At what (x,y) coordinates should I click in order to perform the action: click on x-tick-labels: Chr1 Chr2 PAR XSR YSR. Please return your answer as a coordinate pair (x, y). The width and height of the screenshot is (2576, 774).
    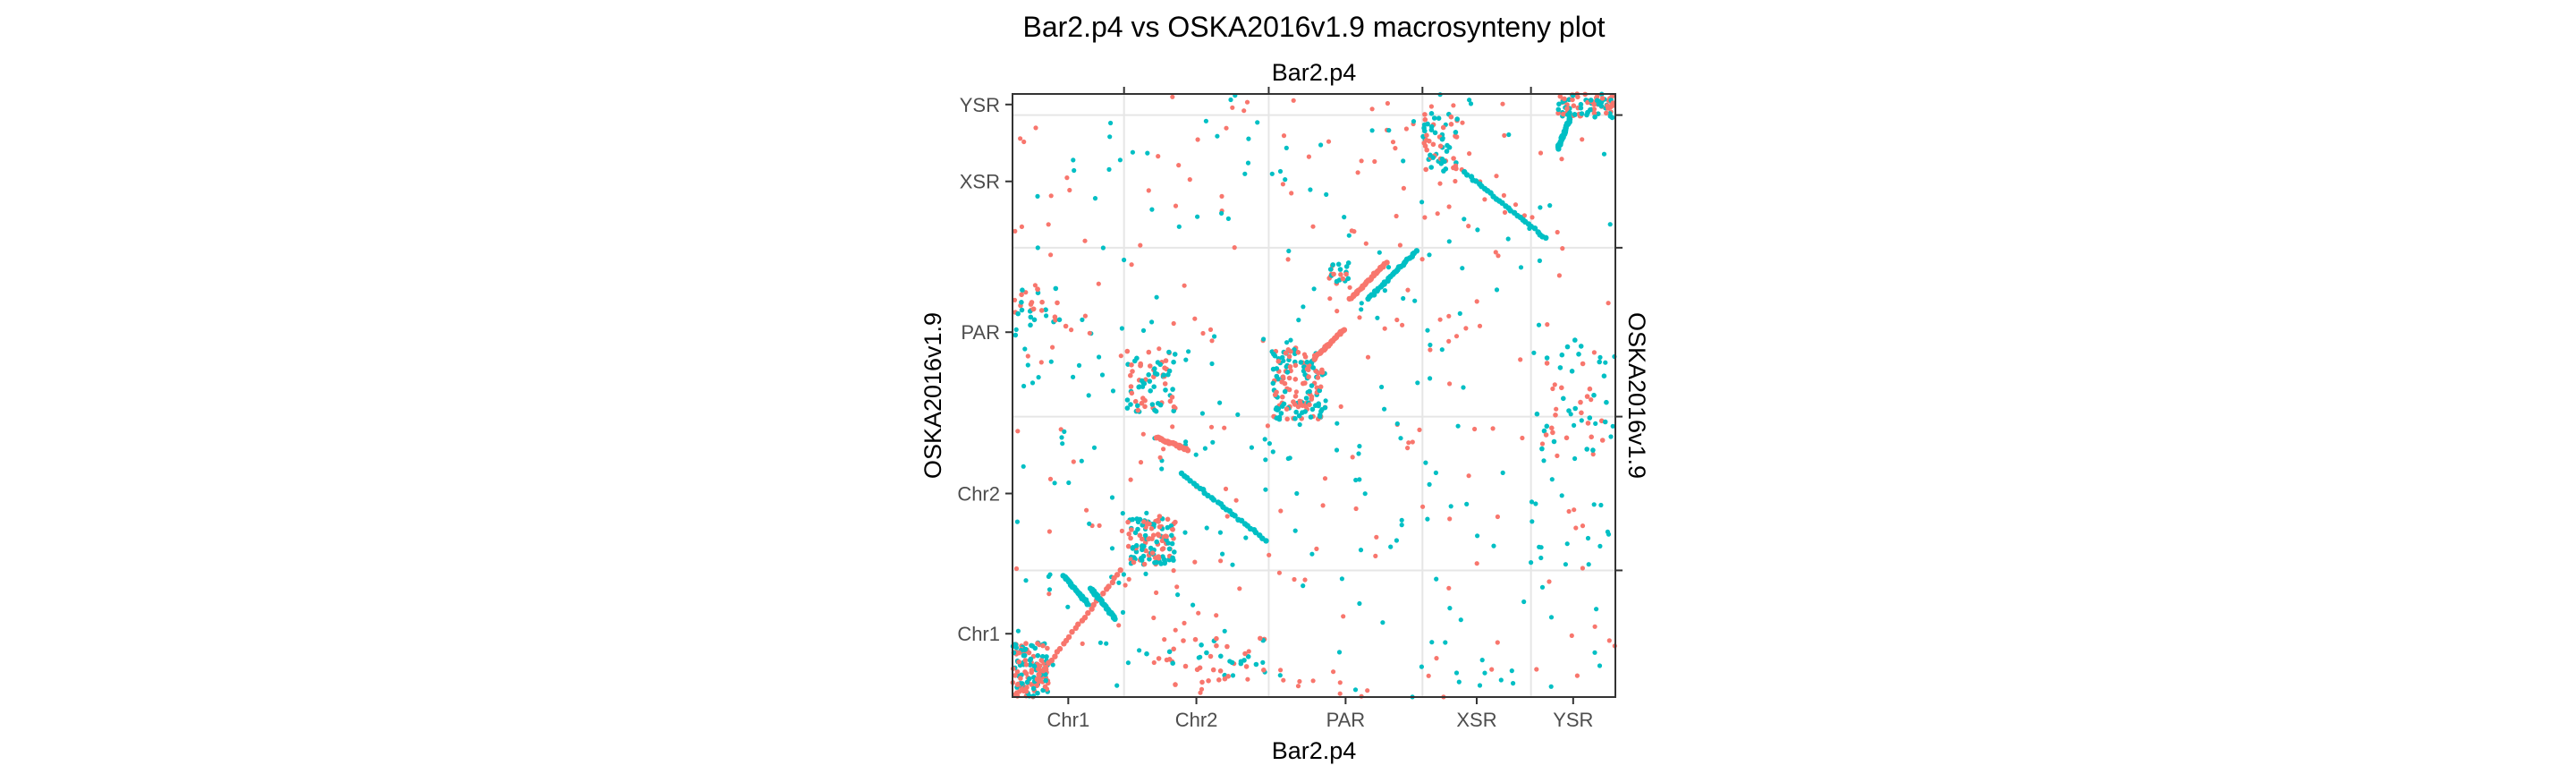
    Looking at the image, I should click on (1320, 720).